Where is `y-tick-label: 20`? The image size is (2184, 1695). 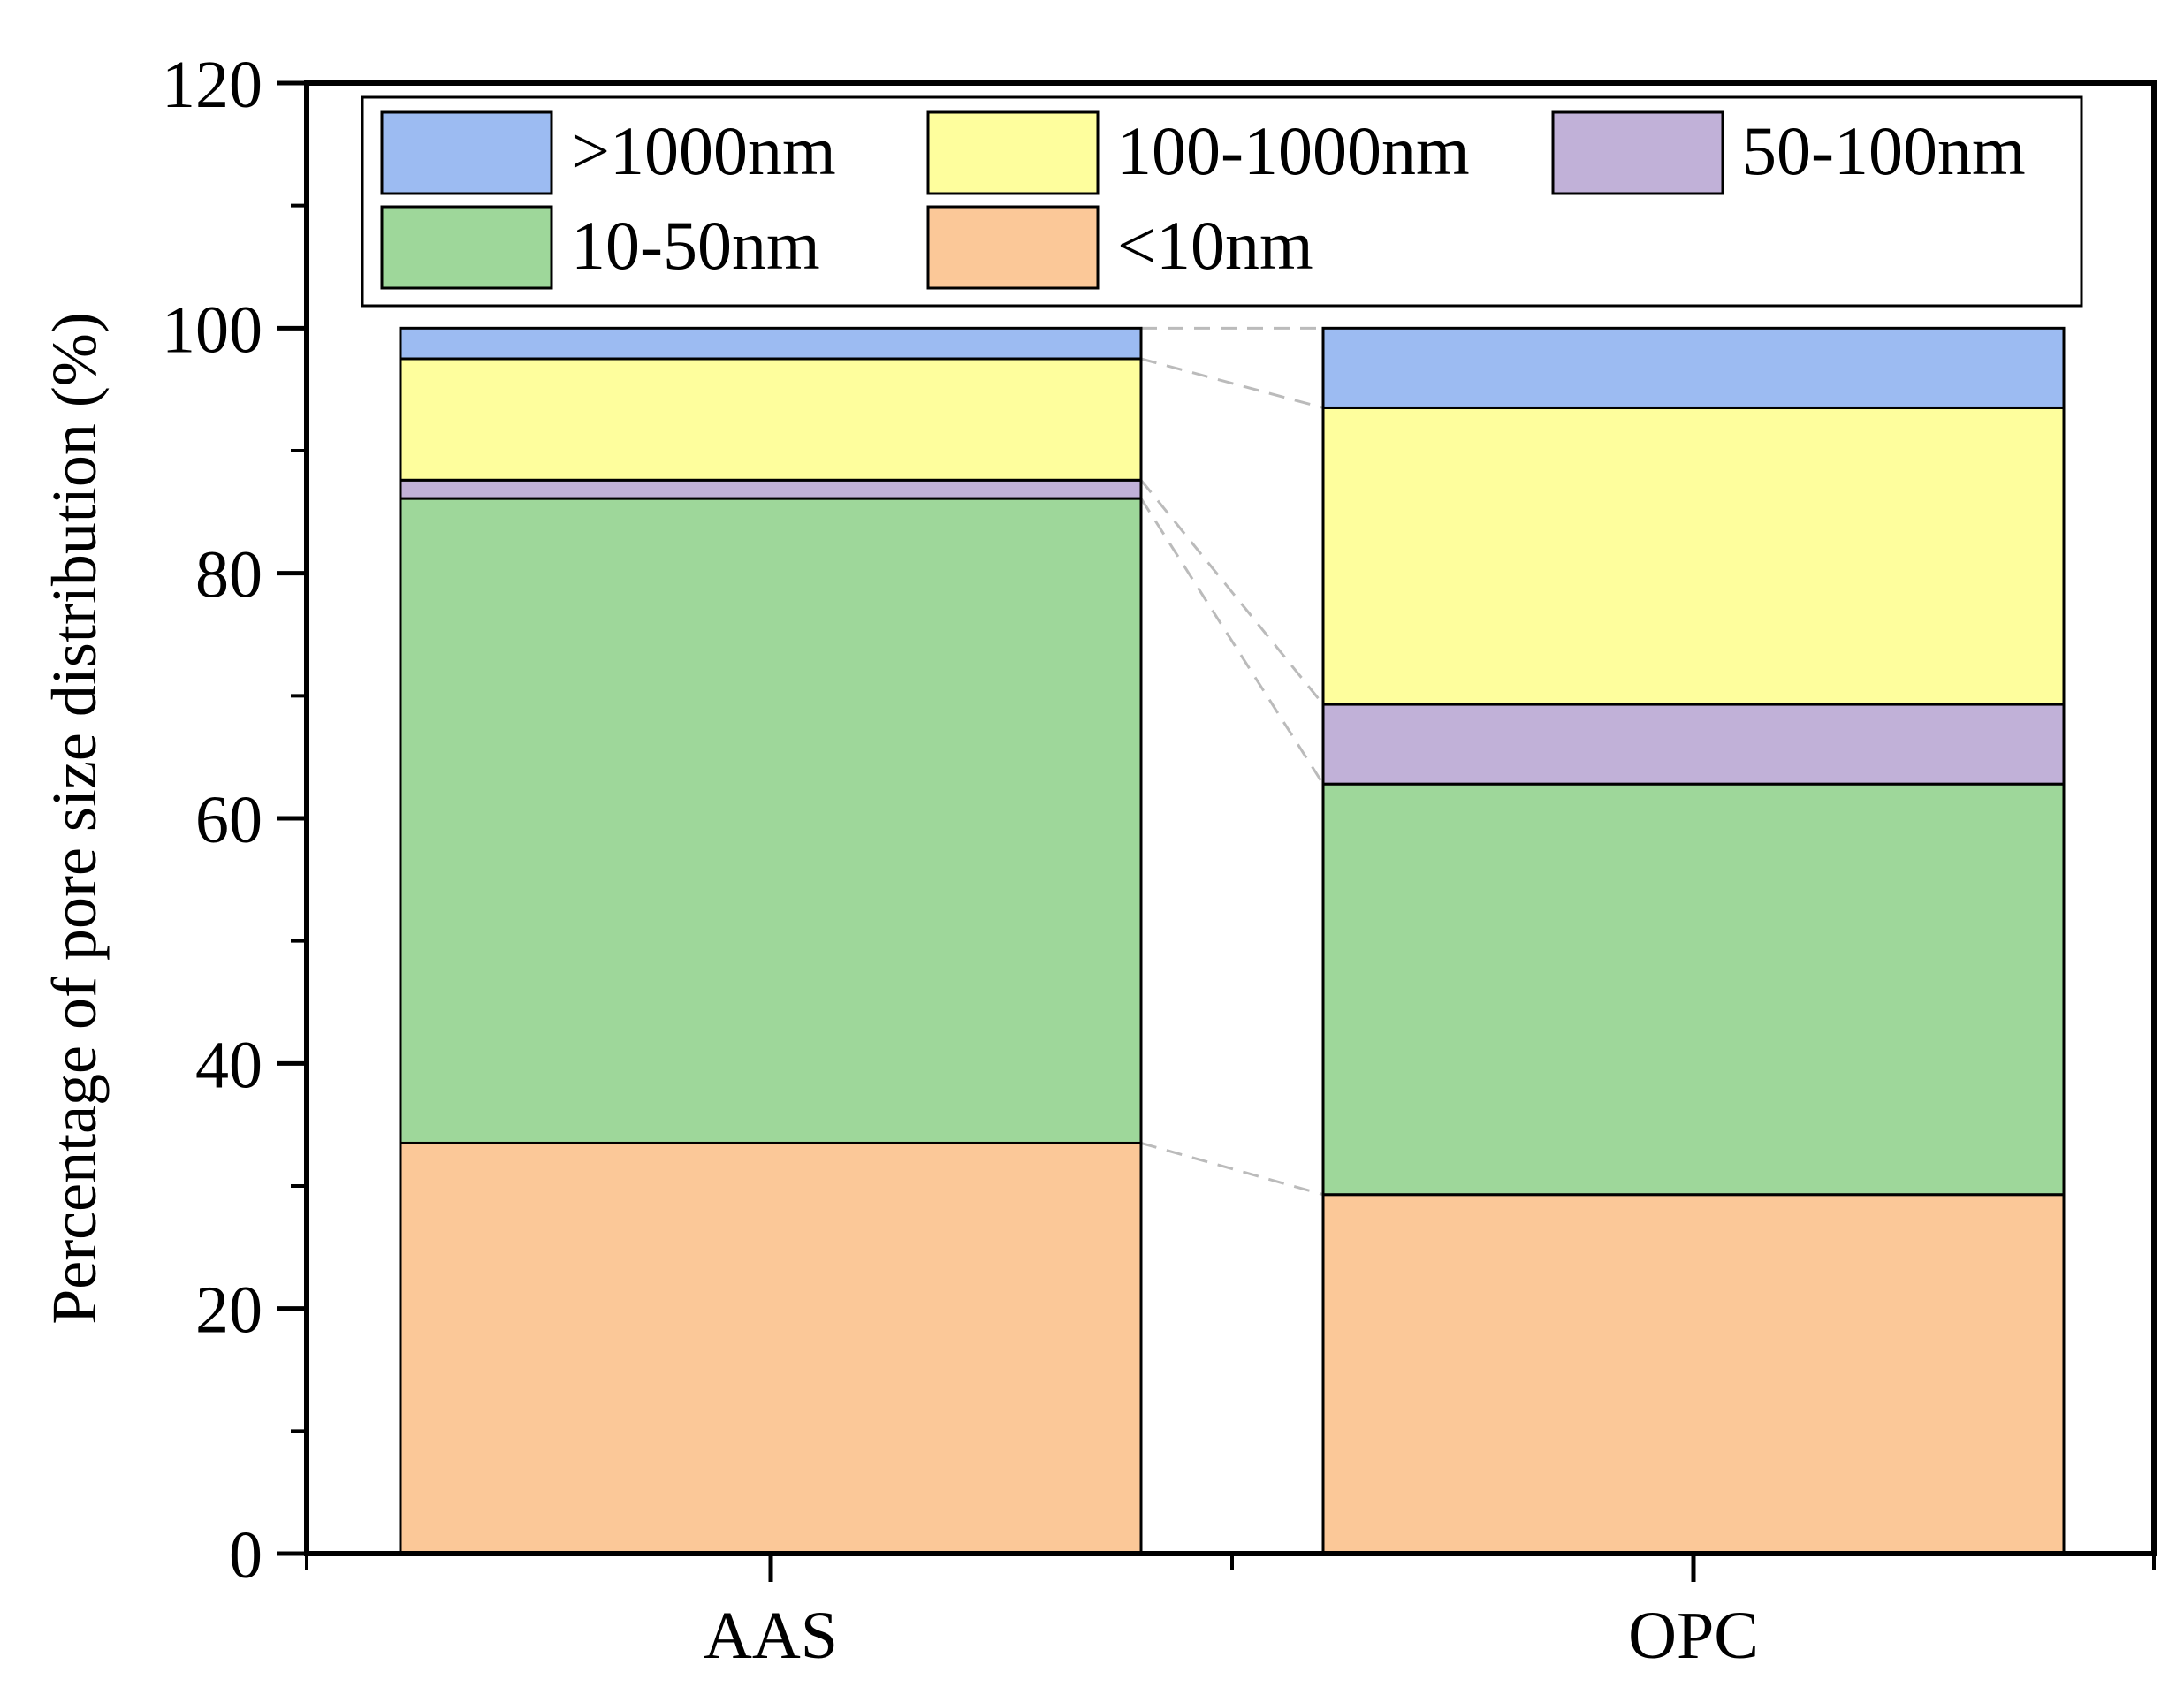
y-tick-label: 20 is located at coordinates (229, 1310).